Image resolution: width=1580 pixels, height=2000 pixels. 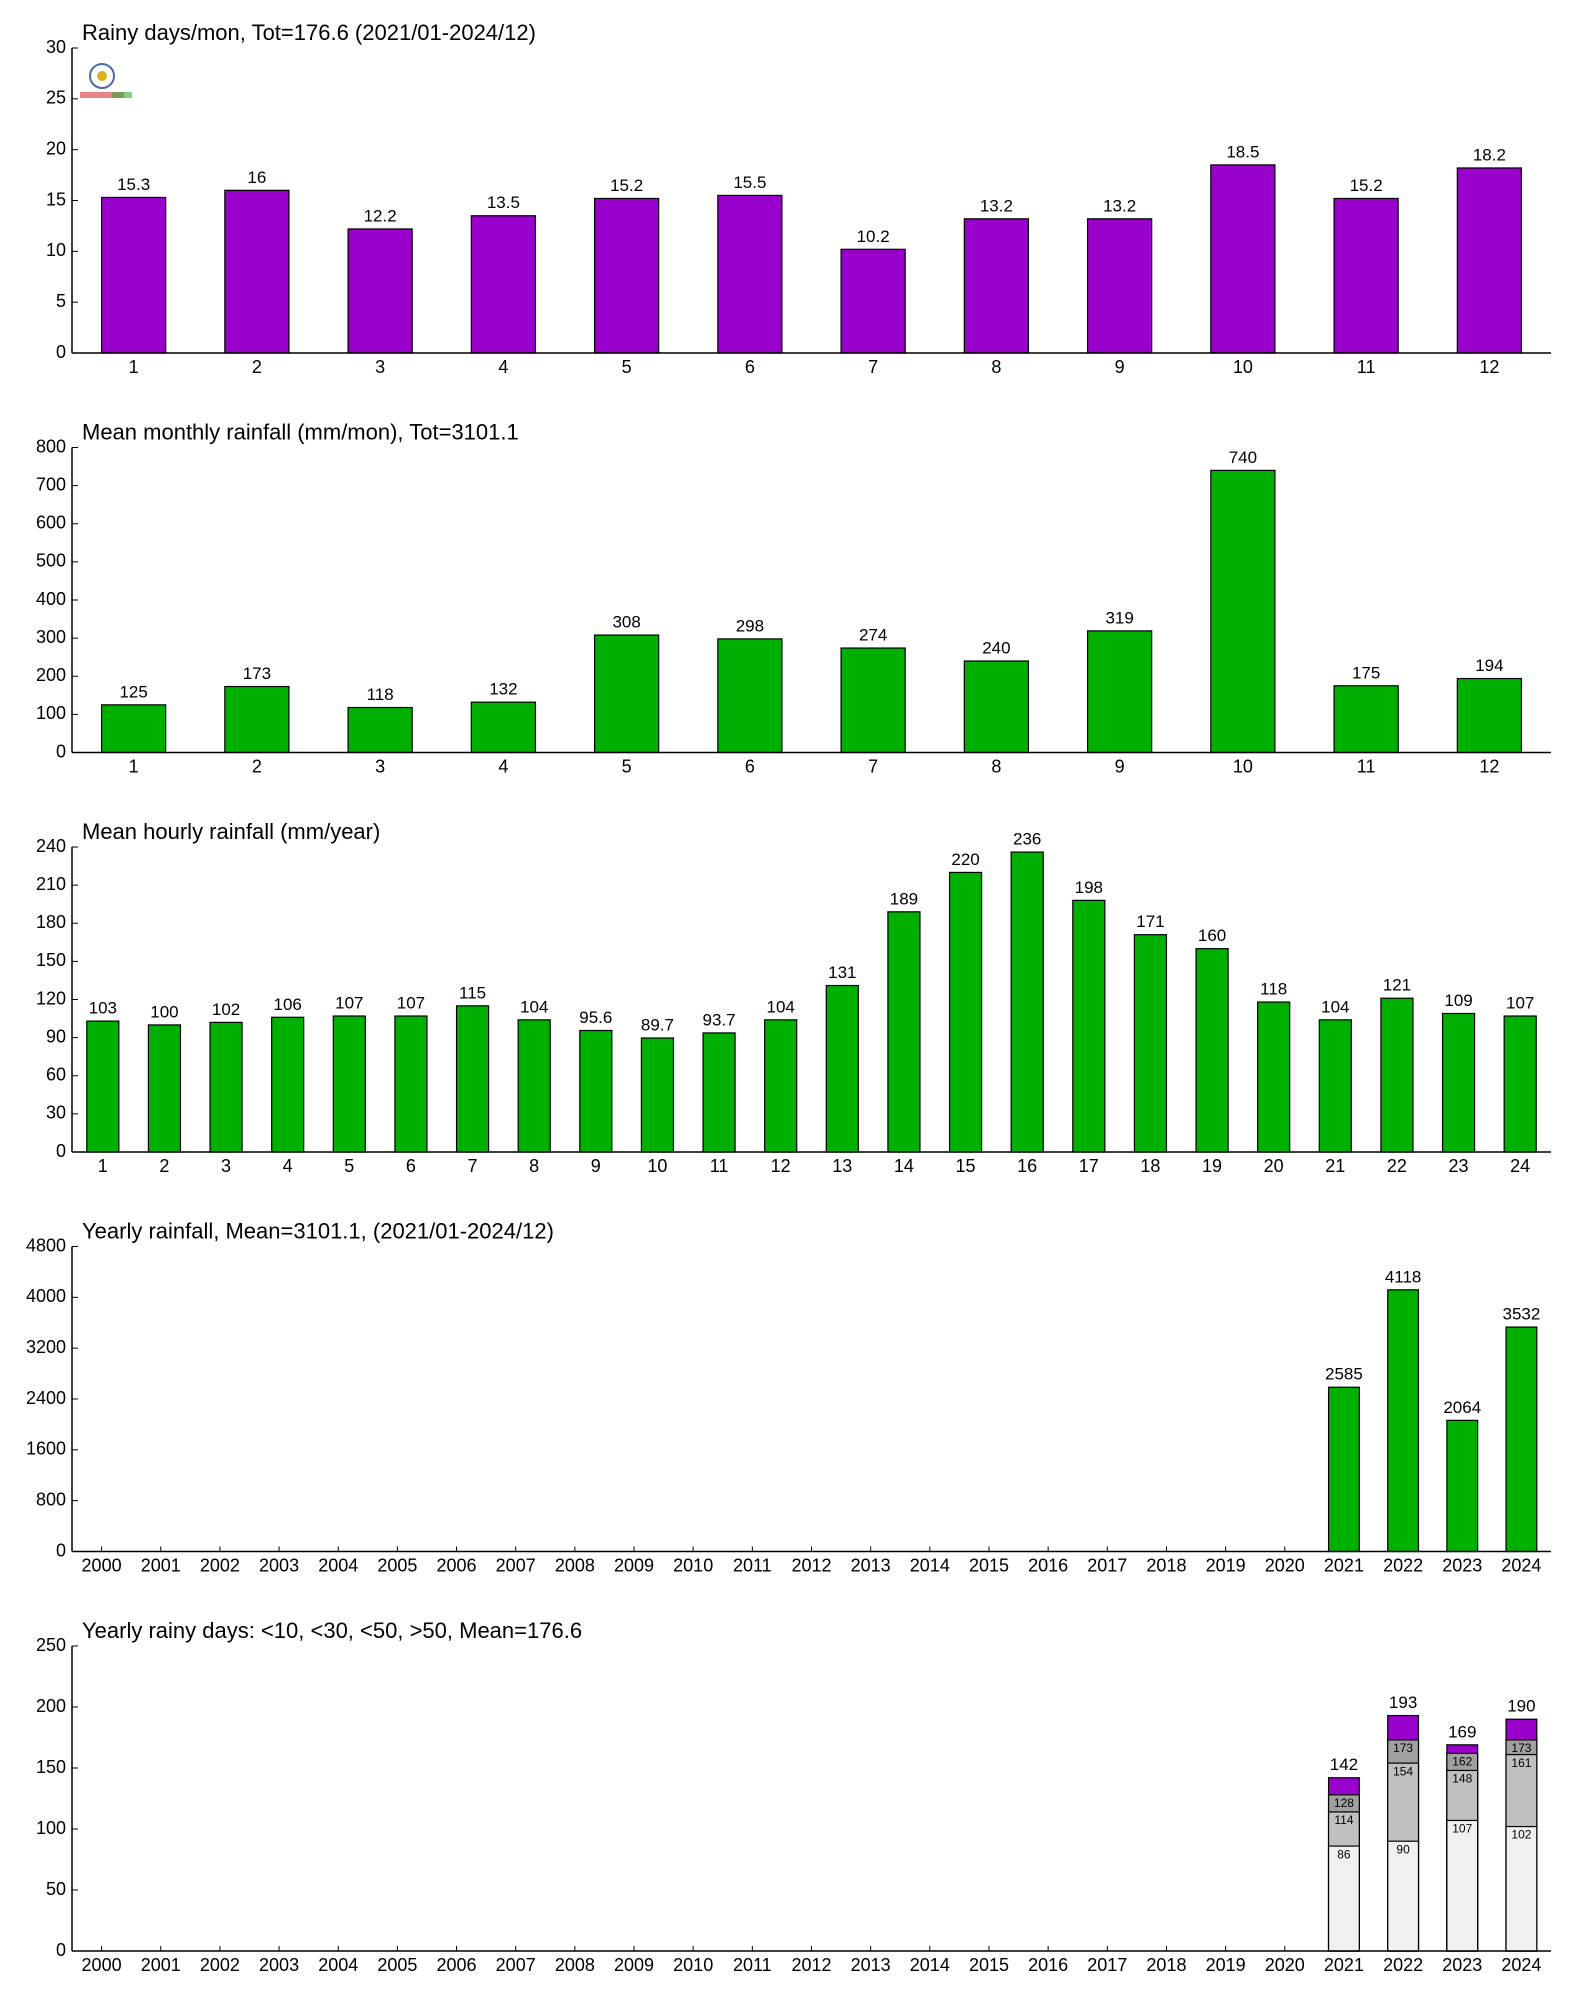 I want to click on value-label: 298, so click(x=750, y=625).